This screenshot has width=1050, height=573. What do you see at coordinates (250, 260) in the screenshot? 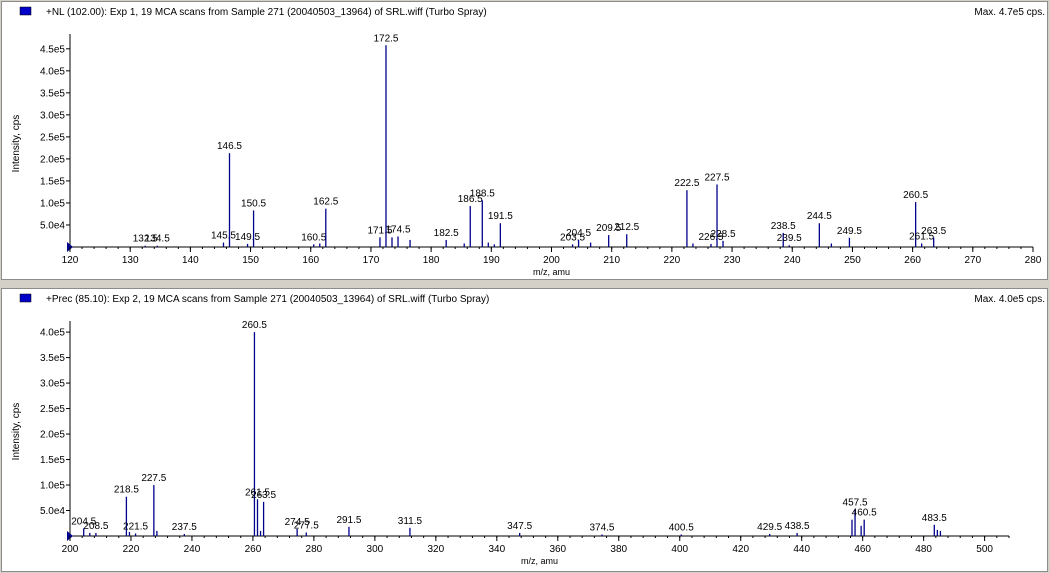
I see `x-tick-label: 150` at bounding box center [250, 260].